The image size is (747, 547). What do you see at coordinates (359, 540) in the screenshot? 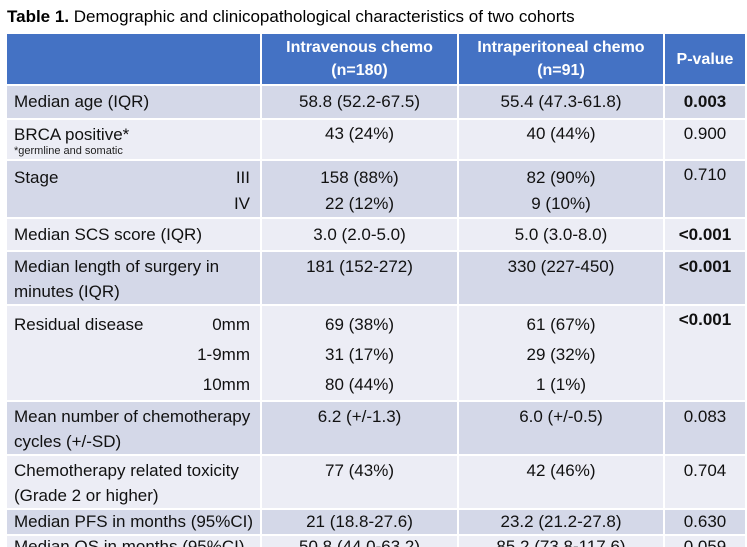
I see `iv-value: 50.8 (44.0-63.2)` at bounding box center [359, 540].